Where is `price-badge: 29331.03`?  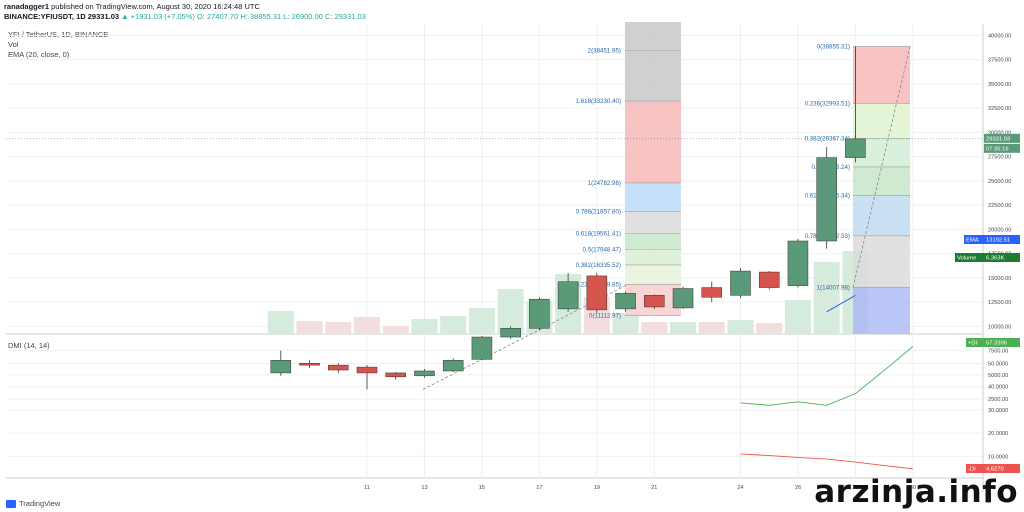 price-badge: 29331.03 is located at coordinates (1002, 138).